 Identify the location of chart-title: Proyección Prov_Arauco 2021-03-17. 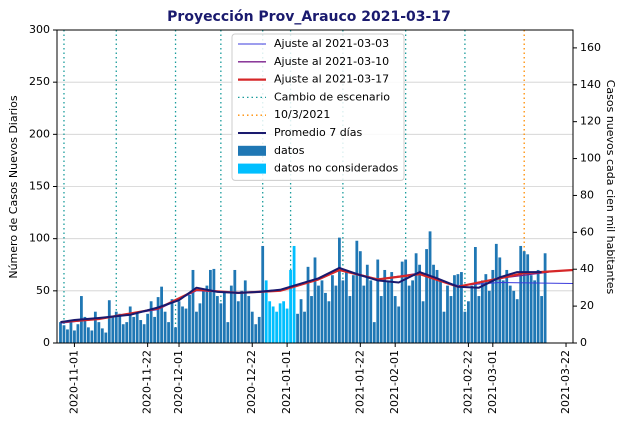
(309, 17).